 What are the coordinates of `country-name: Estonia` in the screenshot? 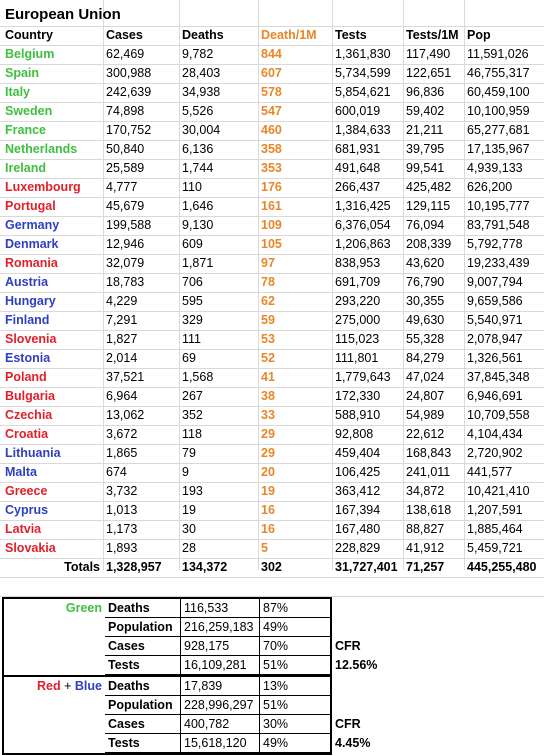 It's located at (28, 358).